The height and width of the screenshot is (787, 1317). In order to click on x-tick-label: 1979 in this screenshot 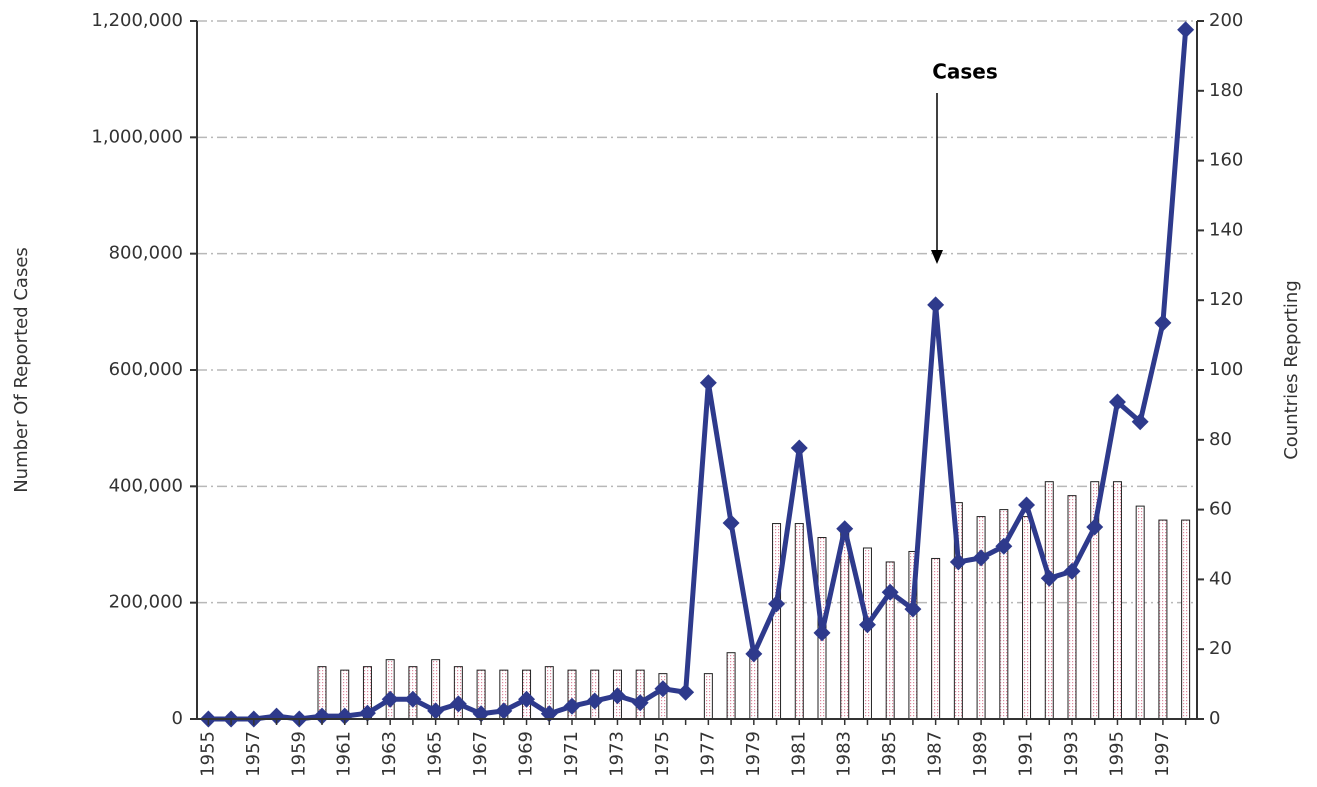, I will do `click(753, 754)`.